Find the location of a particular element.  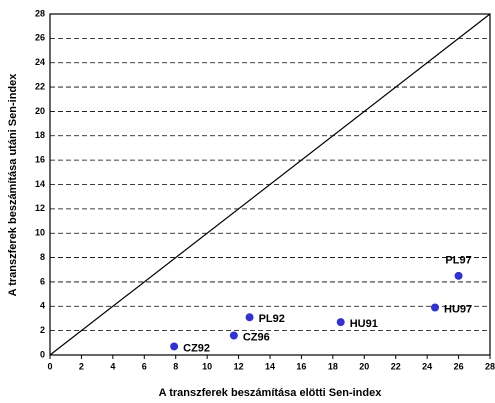

y-tick-label: 22 is located at coordinates (40, 86).